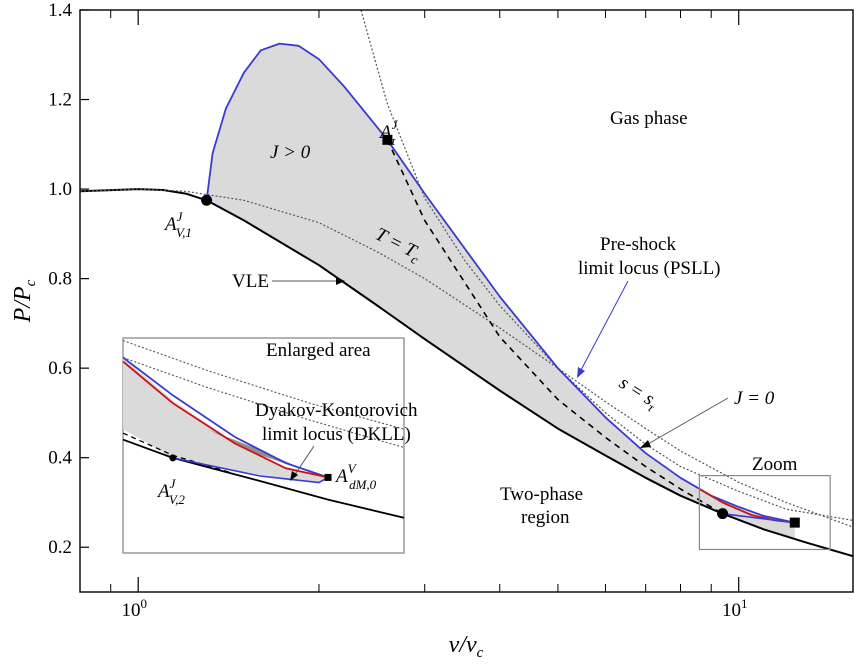  Describe the element at coordinates (649, 118) in the screenshot. I see `label-gas-phase: Gas phase` at that location.